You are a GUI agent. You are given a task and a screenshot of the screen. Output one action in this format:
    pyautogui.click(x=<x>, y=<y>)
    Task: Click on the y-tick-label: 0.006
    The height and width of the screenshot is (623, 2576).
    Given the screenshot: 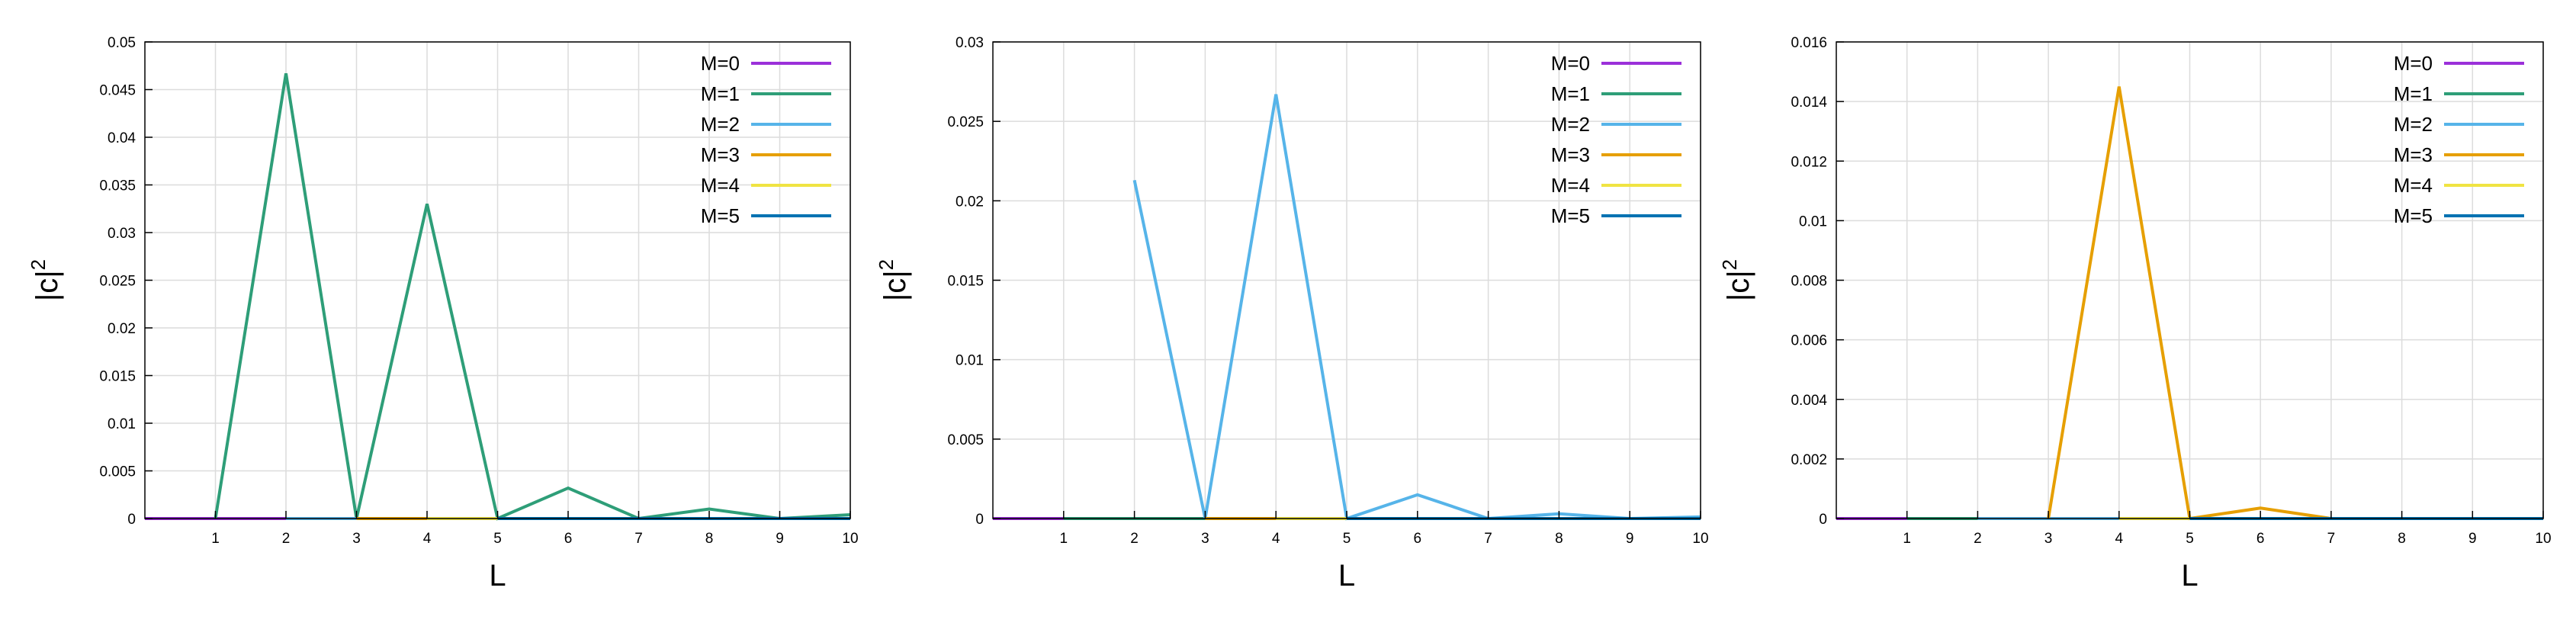 What is the action you would take?
    pyautogui.click(x=1809, y=341)
    